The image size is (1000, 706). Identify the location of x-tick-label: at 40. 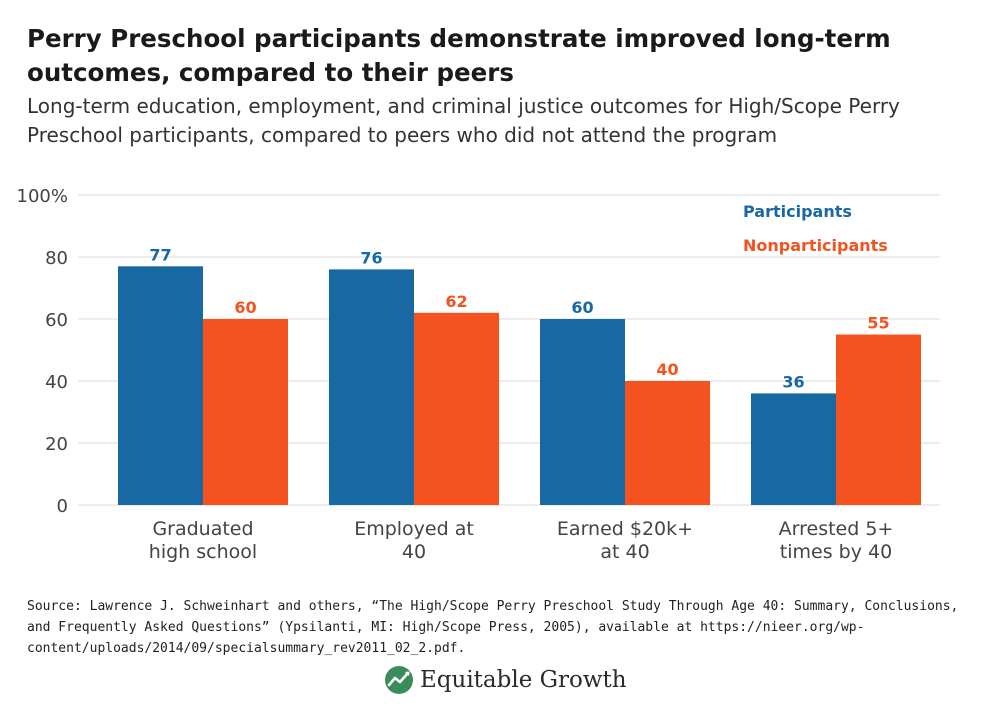
(624, 552).